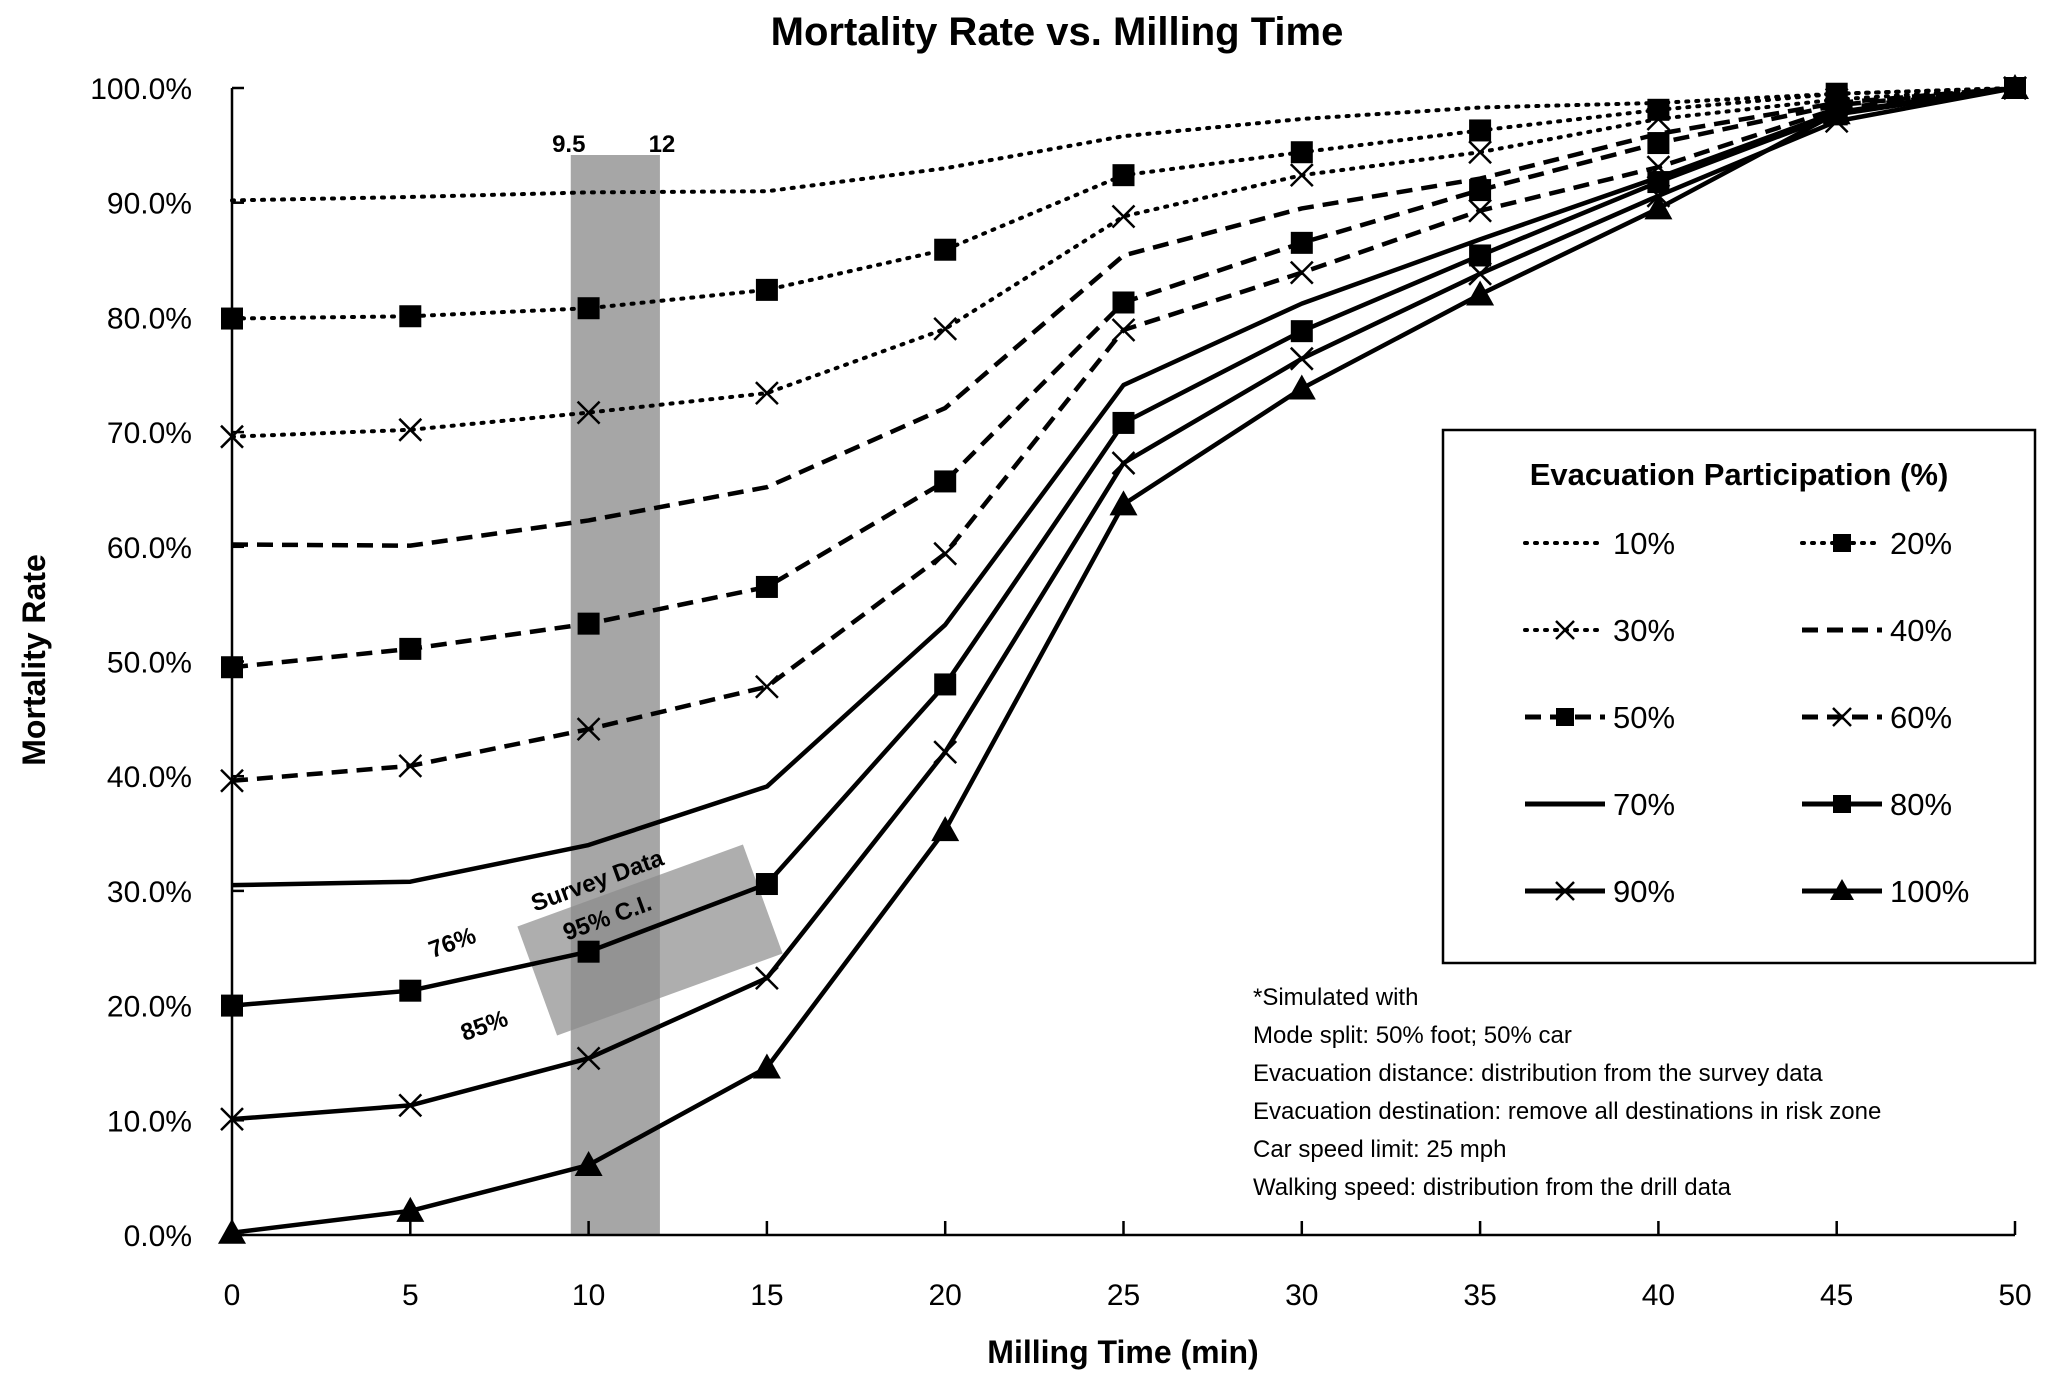  I want to click on legend-label: 70%, so click(1644, 804).